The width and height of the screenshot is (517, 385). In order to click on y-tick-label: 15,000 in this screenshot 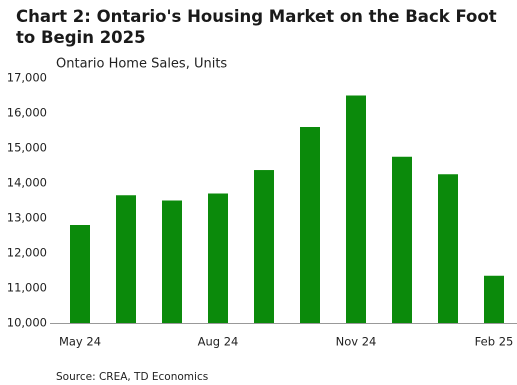, I will do `click(27, 148)`.